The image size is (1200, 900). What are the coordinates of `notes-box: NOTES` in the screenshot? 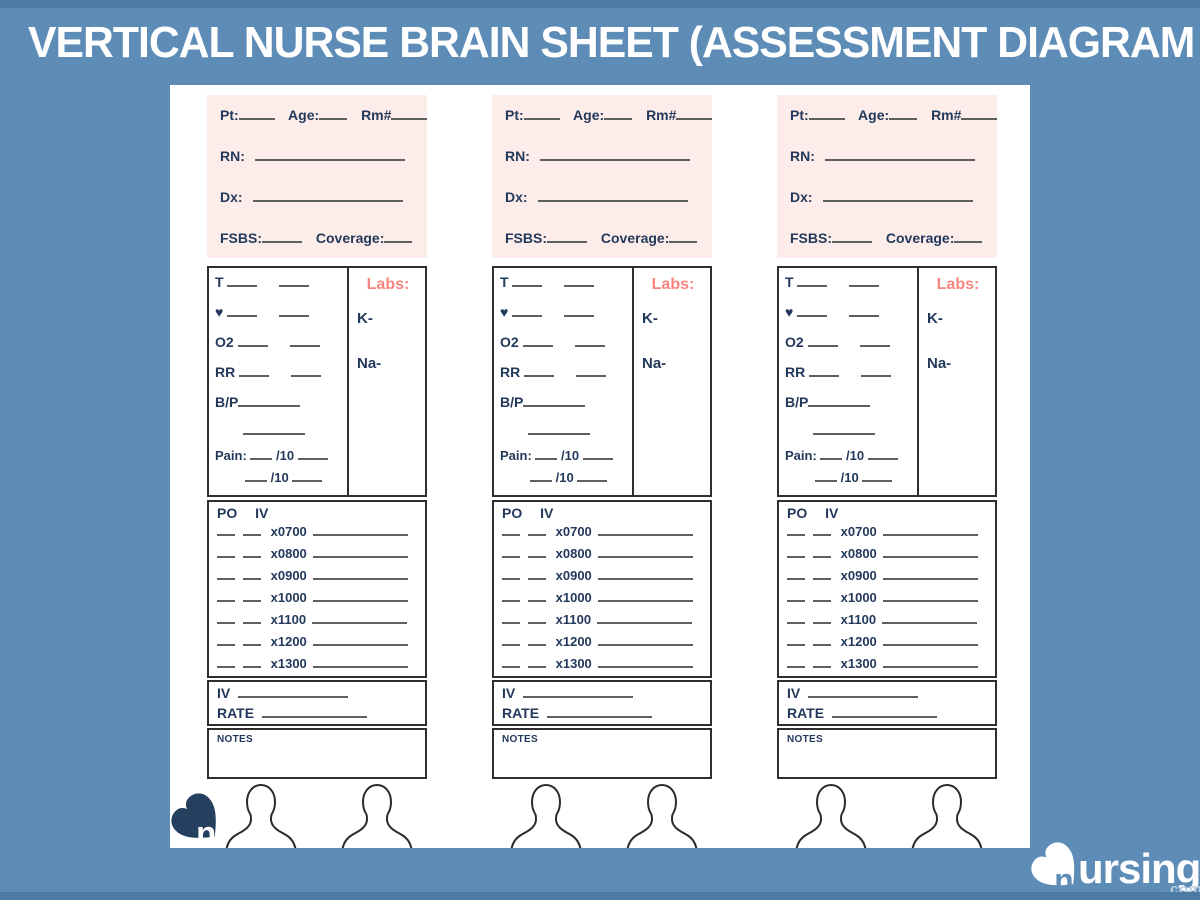 It's located at (887, 753).